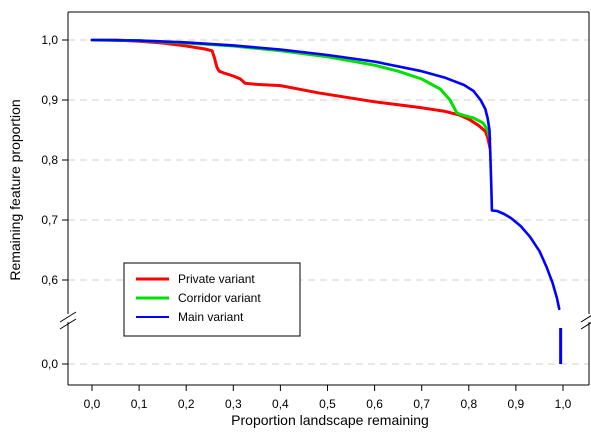 Image resolution: width=591 pixels, height=437 pixels. Describe the element at coordinates (330, 420) in the screenshot. I see `x-axis-title: Proportion landscape remaining` at that location.